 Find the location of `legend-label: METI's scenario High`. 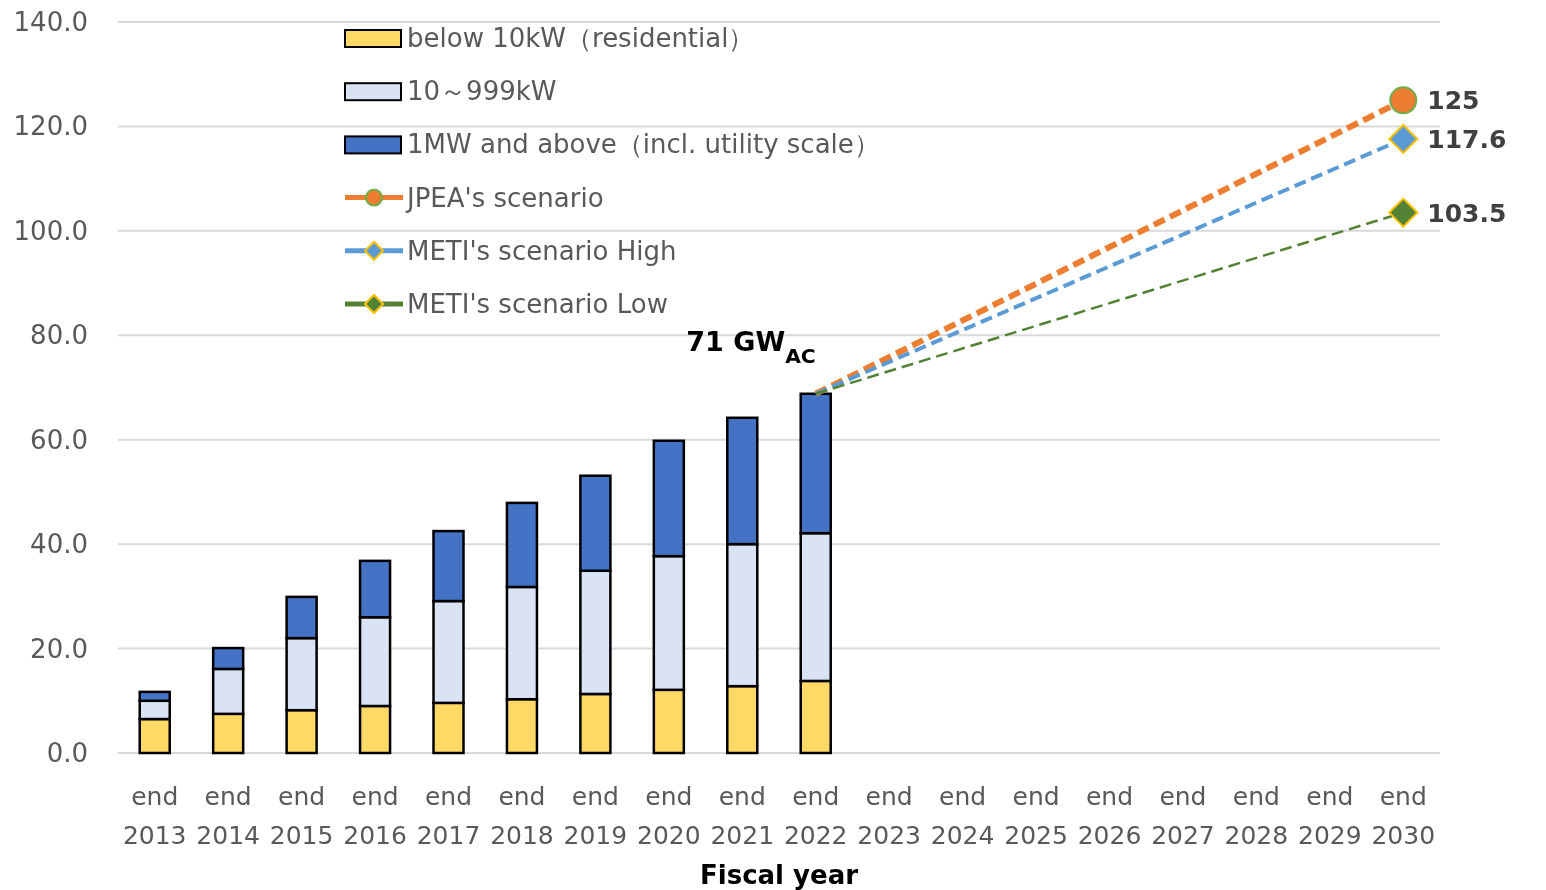

legend-label: METI's scenario High is located at coordinates (542, 250).